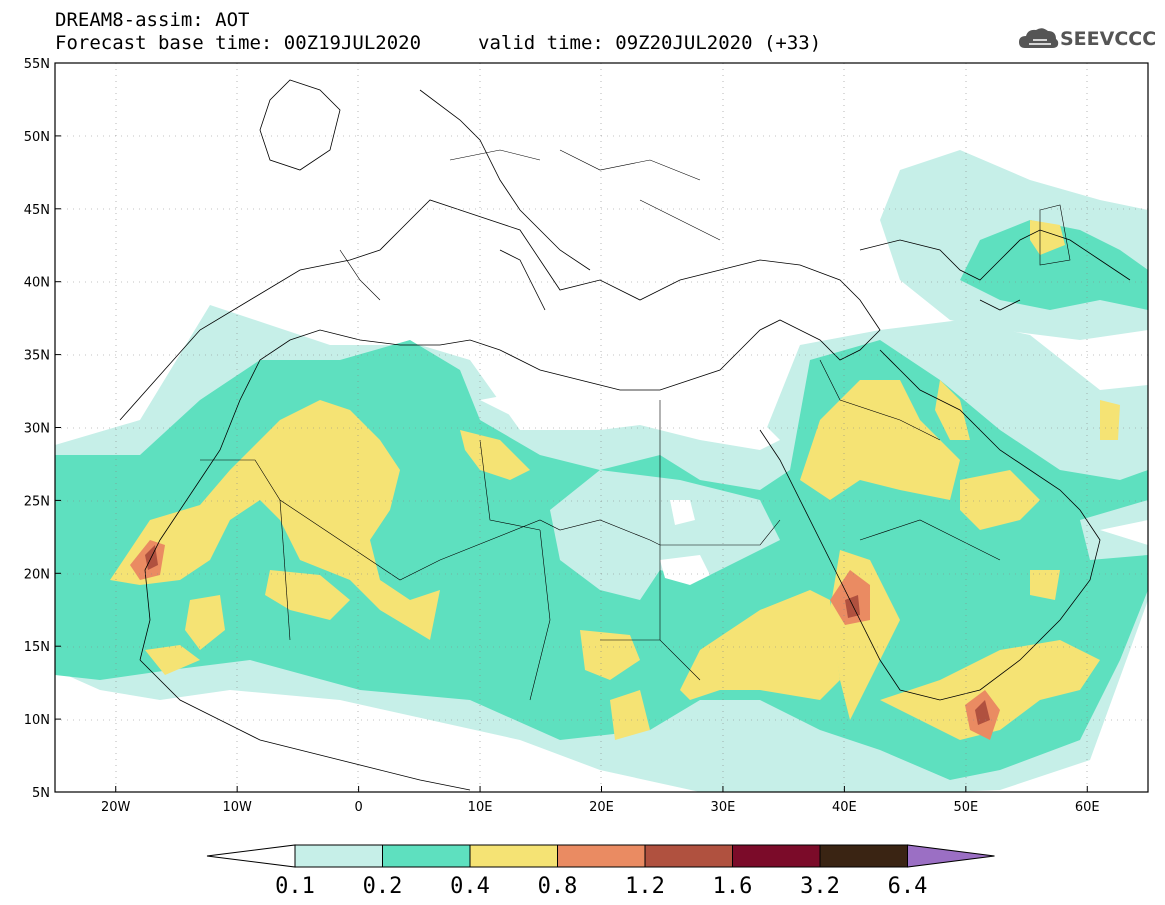  What do you see at coordinates (37, 210) in the screenshot?
I see `y-tick-label: 45N` at bounding box center [37, 210].